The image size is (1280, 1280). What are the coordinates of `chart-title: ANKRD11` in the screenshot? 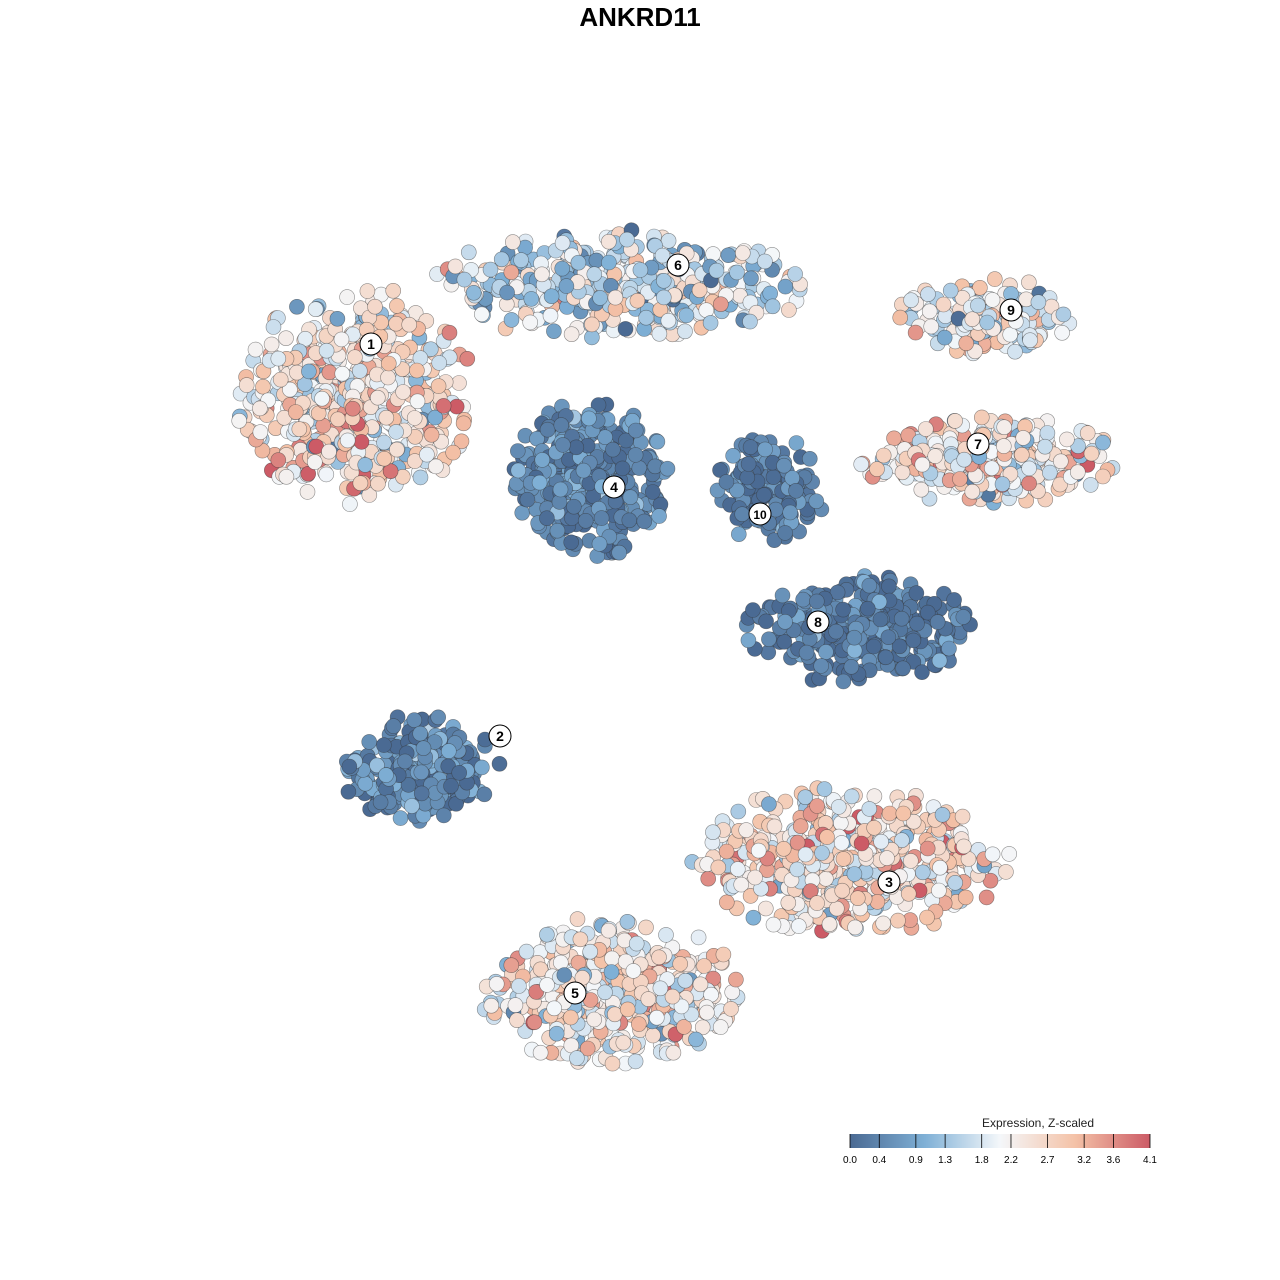 It's located at (640, 17).